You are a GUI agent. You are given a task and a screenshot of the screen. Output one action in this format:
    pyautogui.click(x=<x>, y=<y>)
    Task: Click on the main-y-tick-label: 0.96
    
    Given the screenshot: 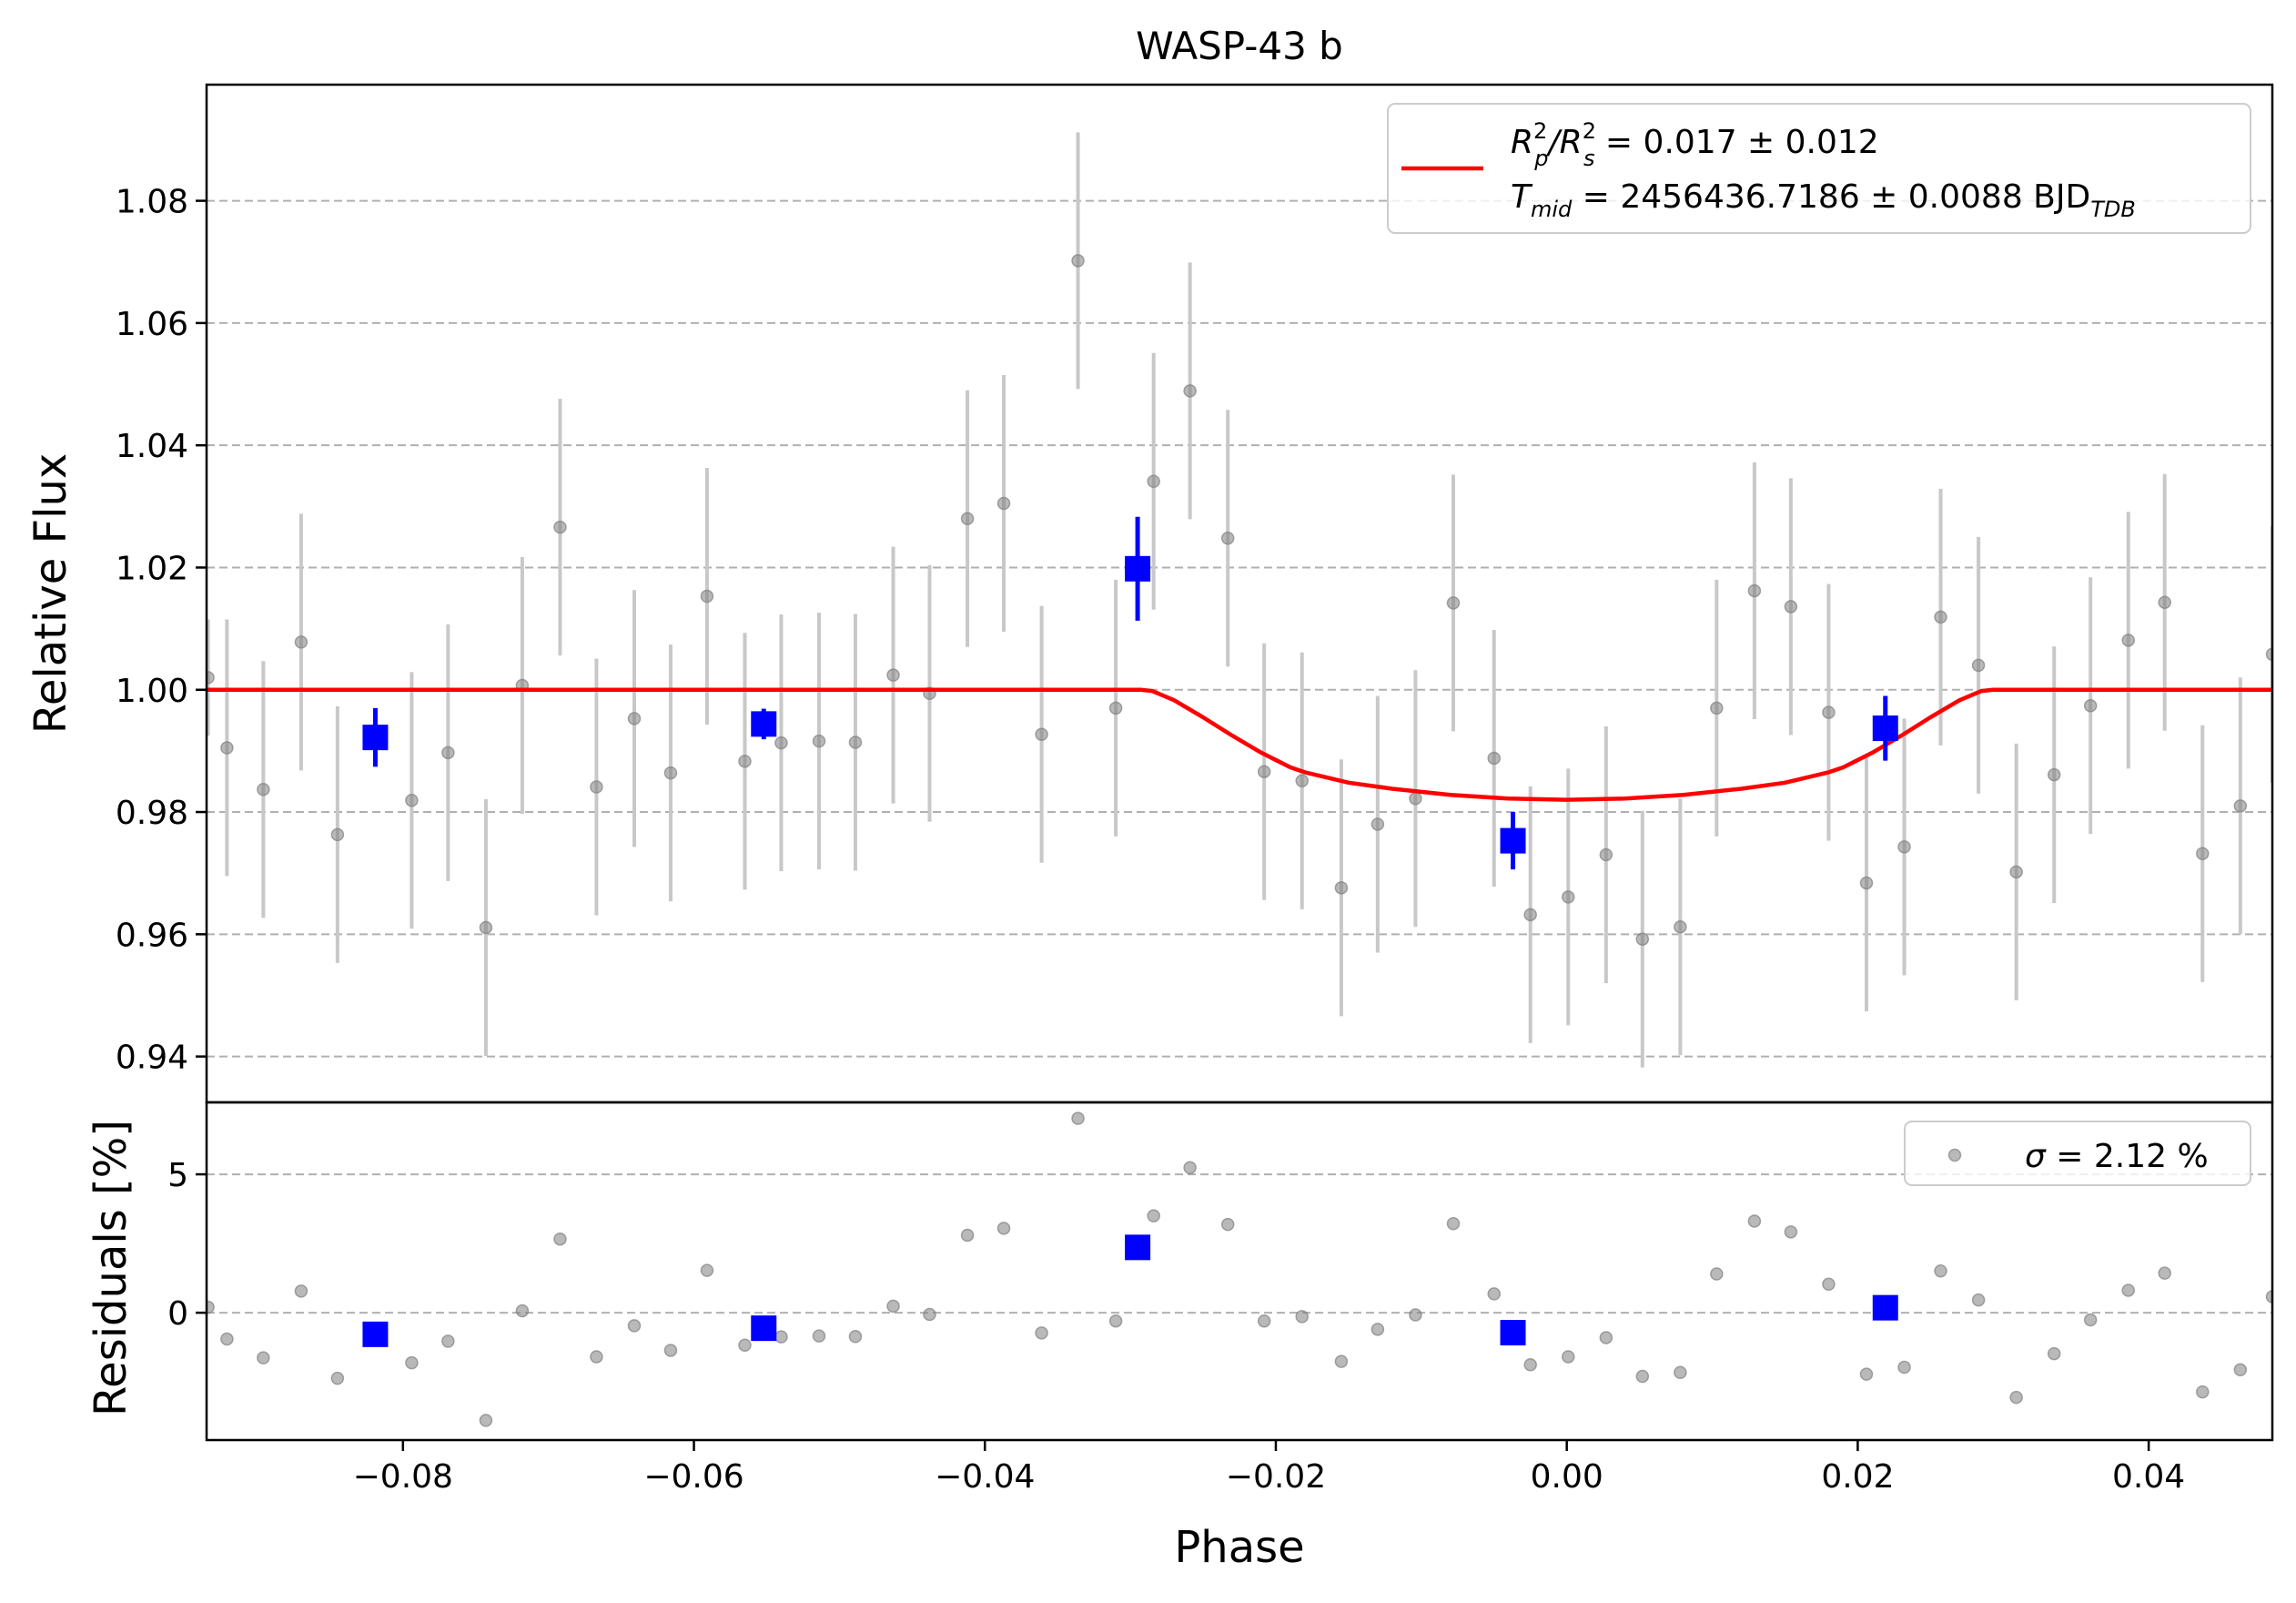 What is the action you would take?
    pyautogui.click(x=152, y=935)
    